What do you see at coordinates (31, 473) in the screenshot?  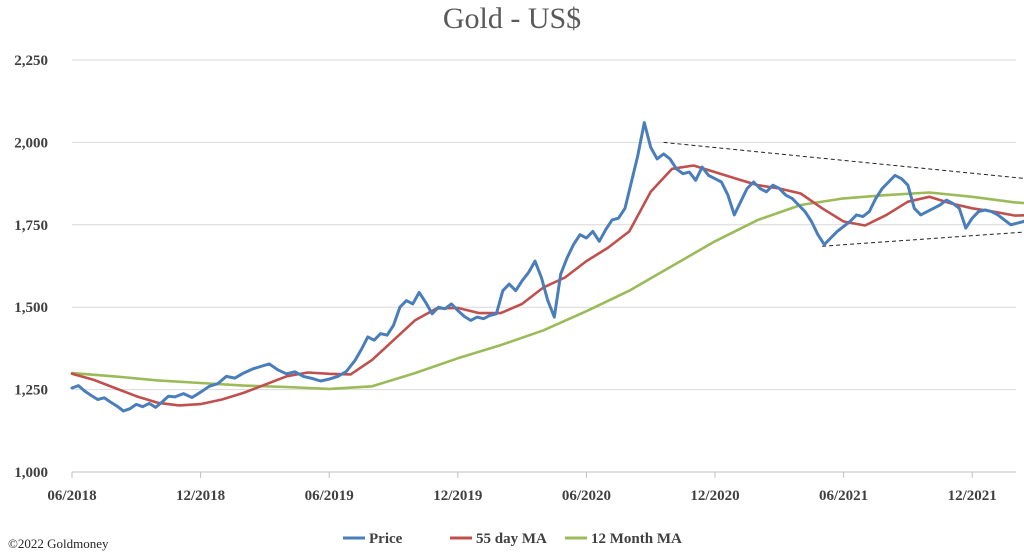 I see `y-tick-label: 1,000` at bounding box center [31, 473].